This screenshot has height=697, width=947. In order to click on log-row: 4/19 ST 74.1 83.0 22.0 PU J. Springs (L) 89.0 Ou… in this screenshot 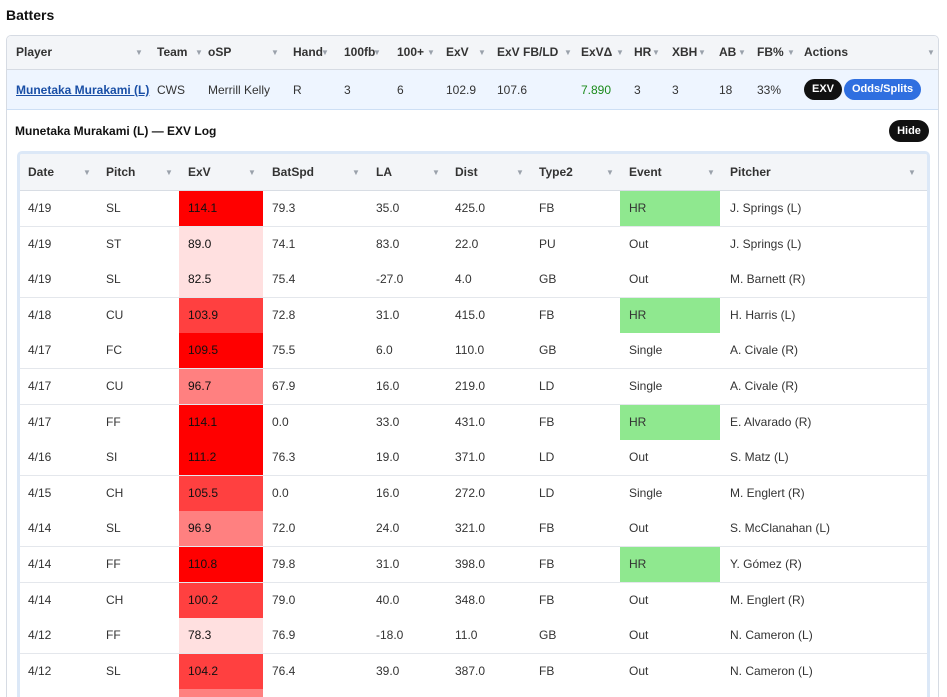, I will do `click(473, 244)`.